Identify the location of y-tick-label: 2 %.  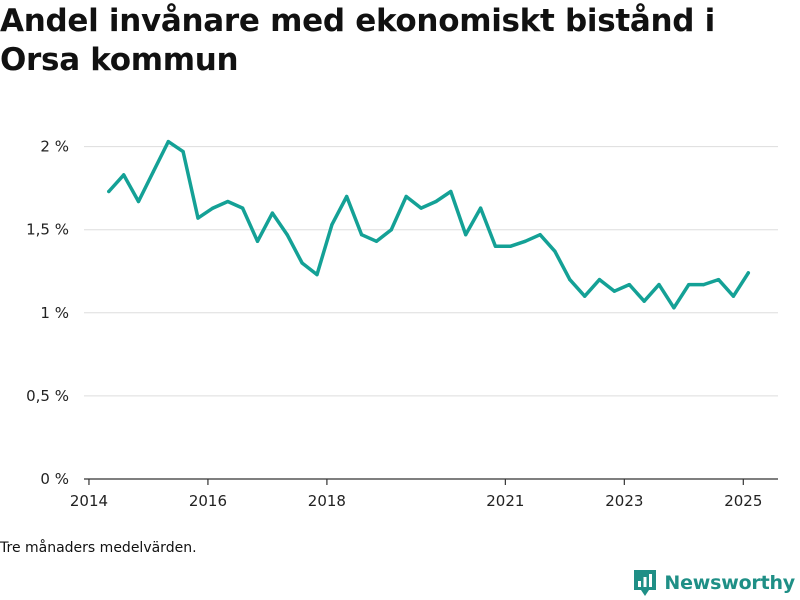
(54, 147).